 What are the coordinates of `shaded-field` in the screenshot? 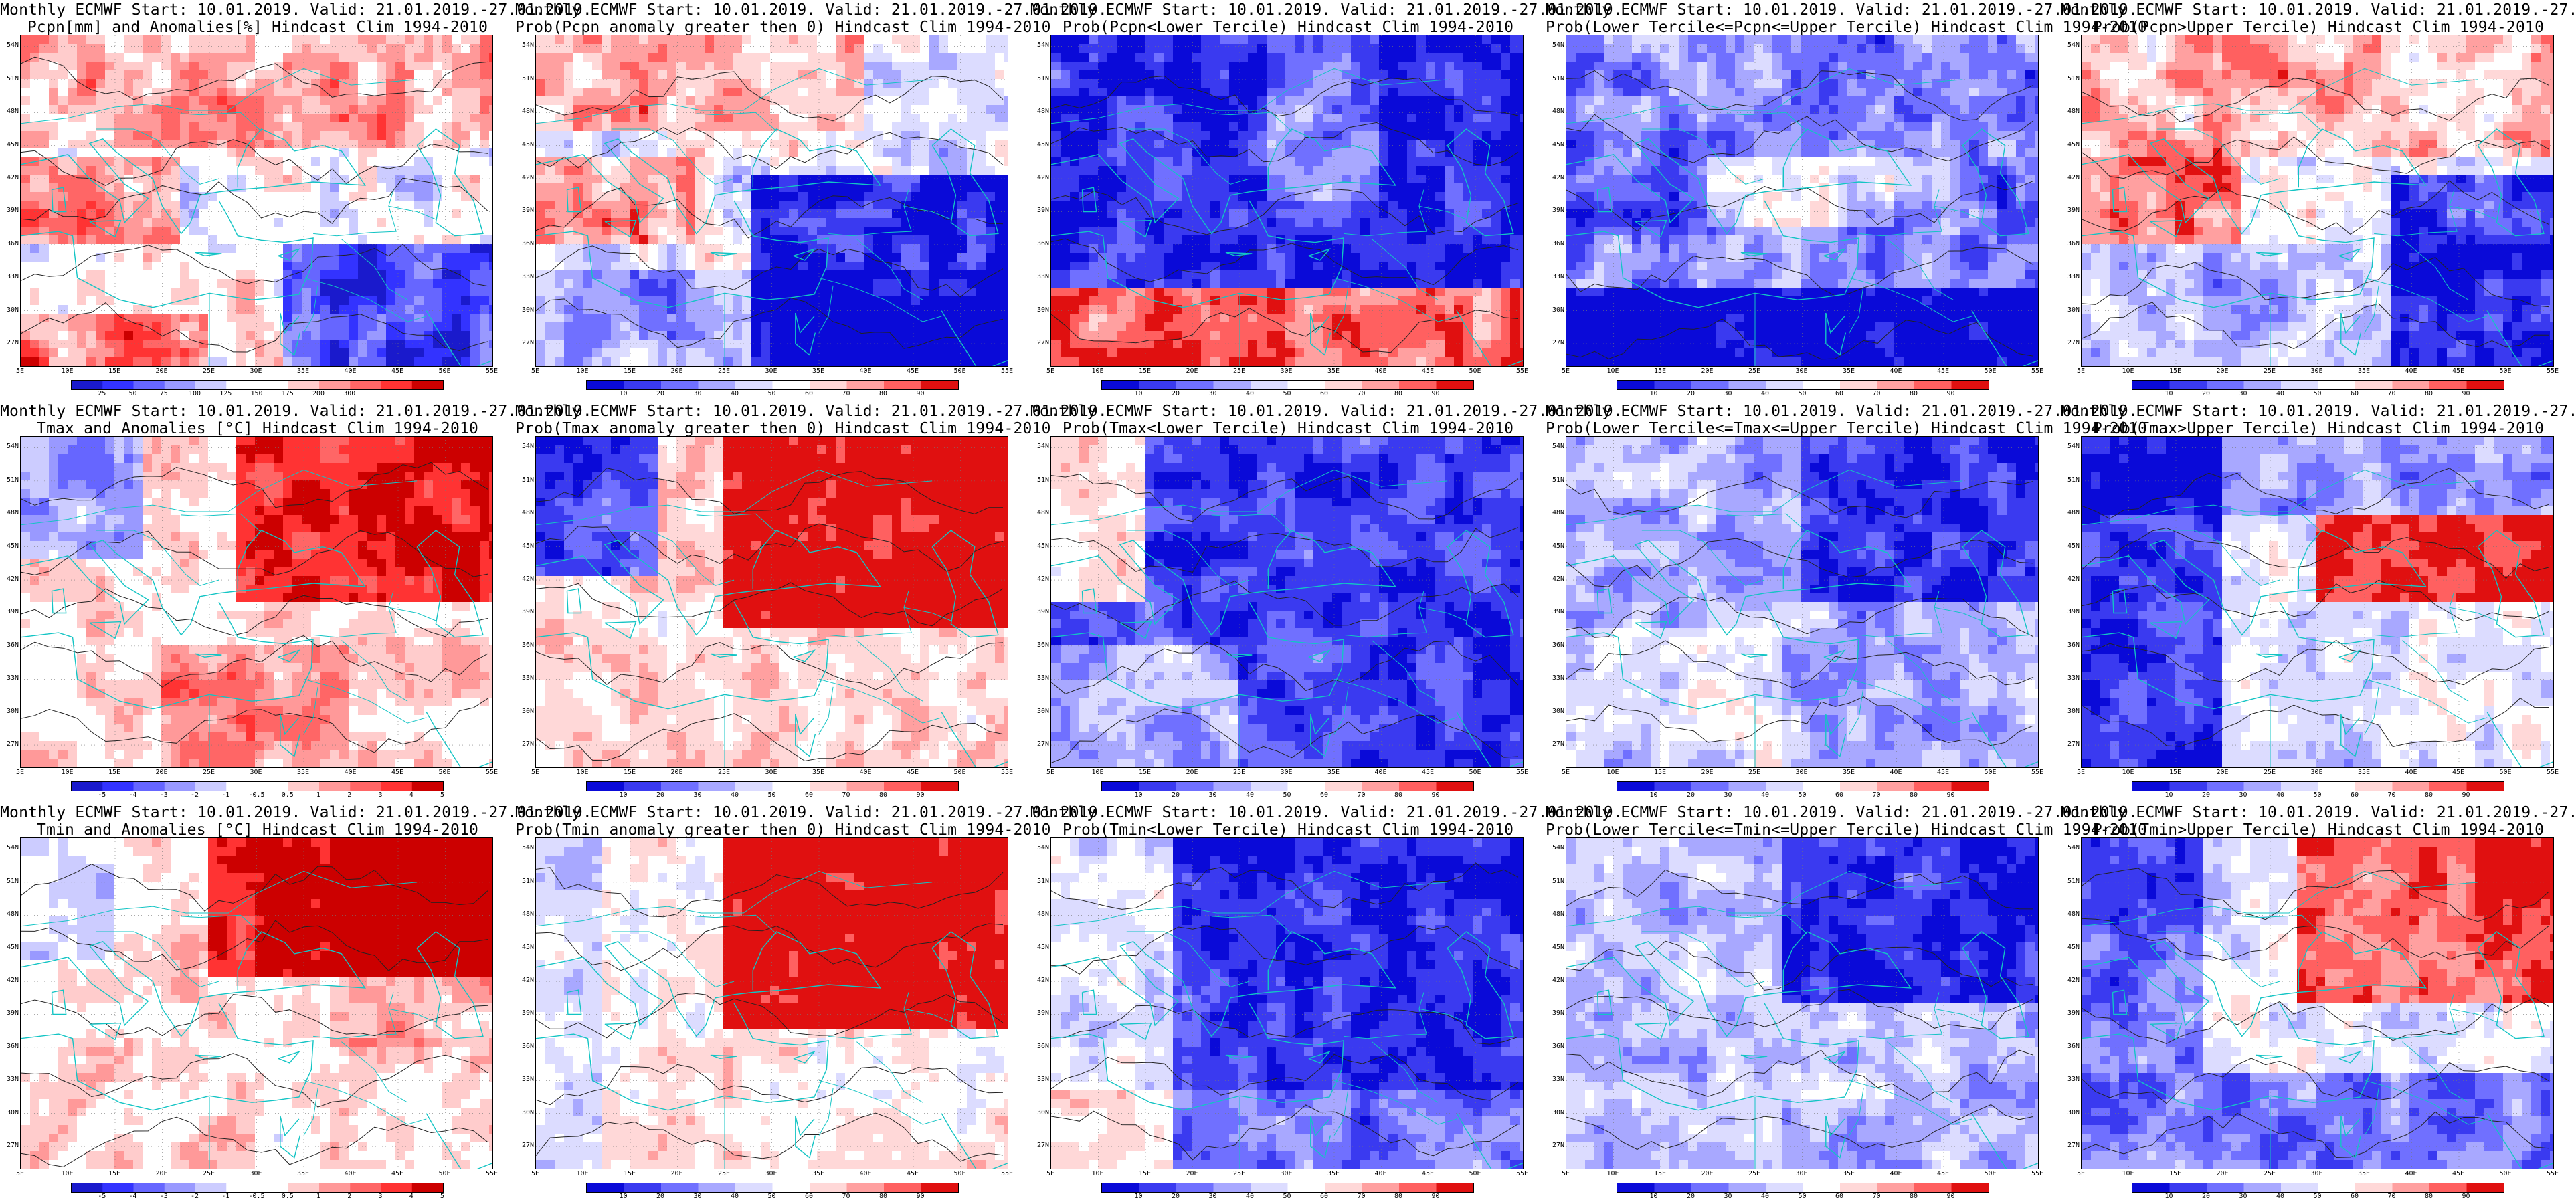 It's located at (1287, 602).